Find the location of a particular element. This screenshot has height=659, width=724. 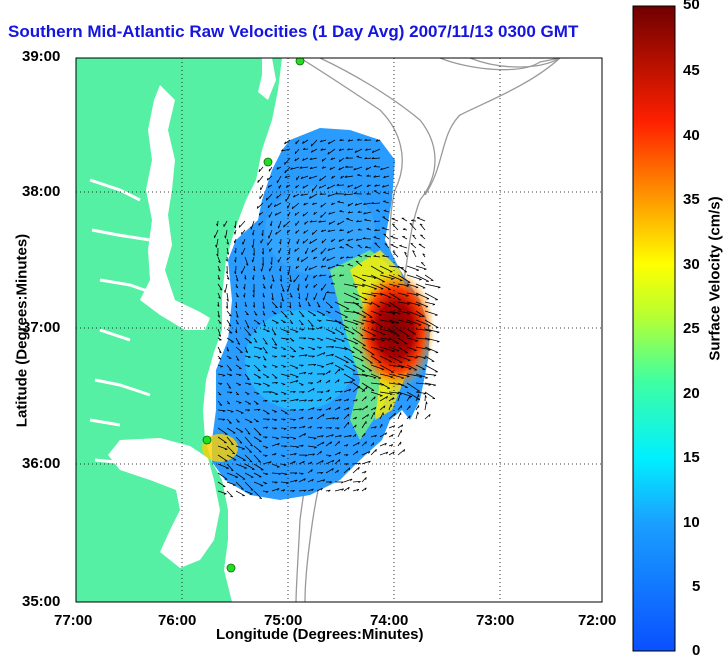

y-axis-label: Latitude (Degrees:Minutes) is located at coordinates (22, 330).